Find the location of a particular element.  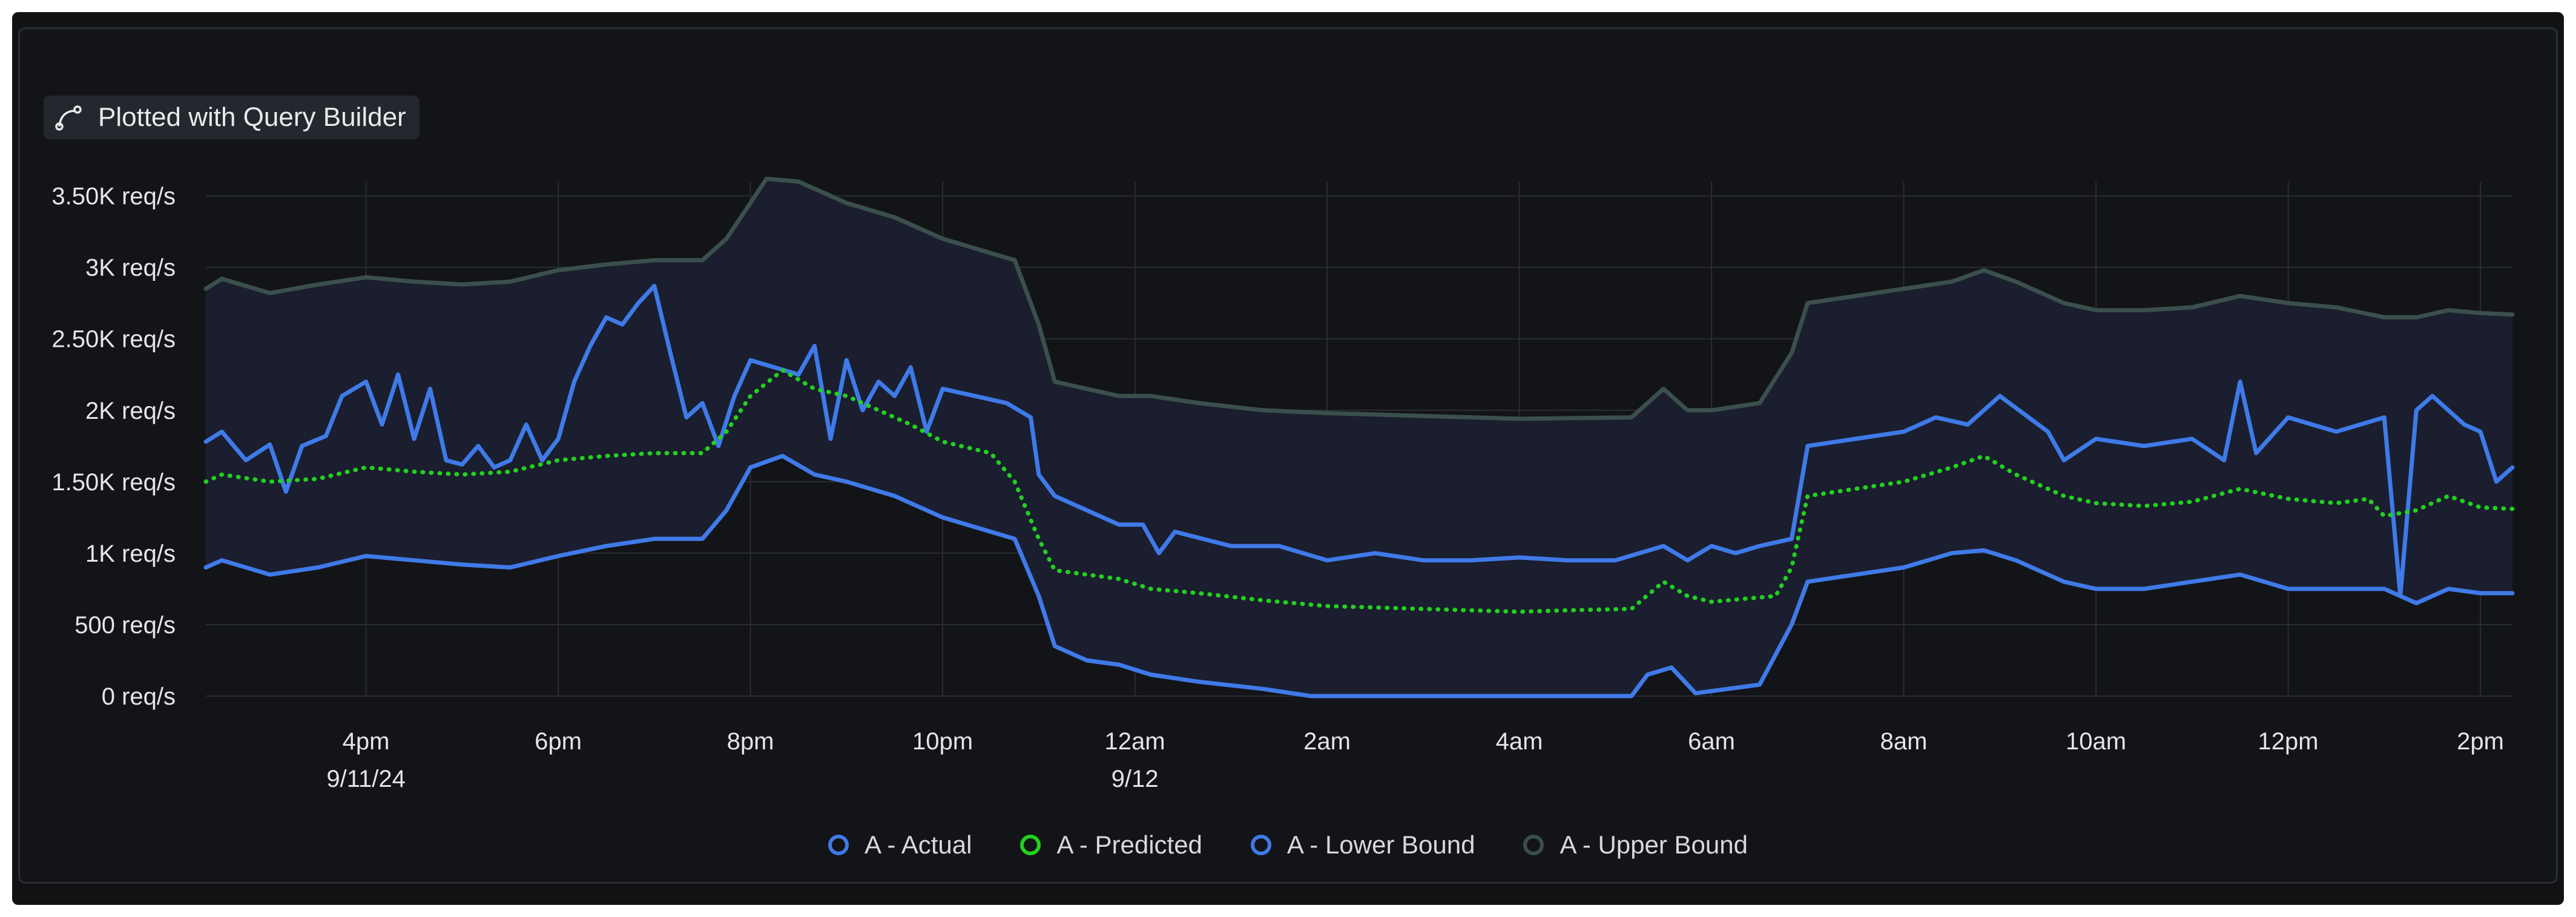

y-tick-label: 2K req/s is located at coordinates (130, 411).